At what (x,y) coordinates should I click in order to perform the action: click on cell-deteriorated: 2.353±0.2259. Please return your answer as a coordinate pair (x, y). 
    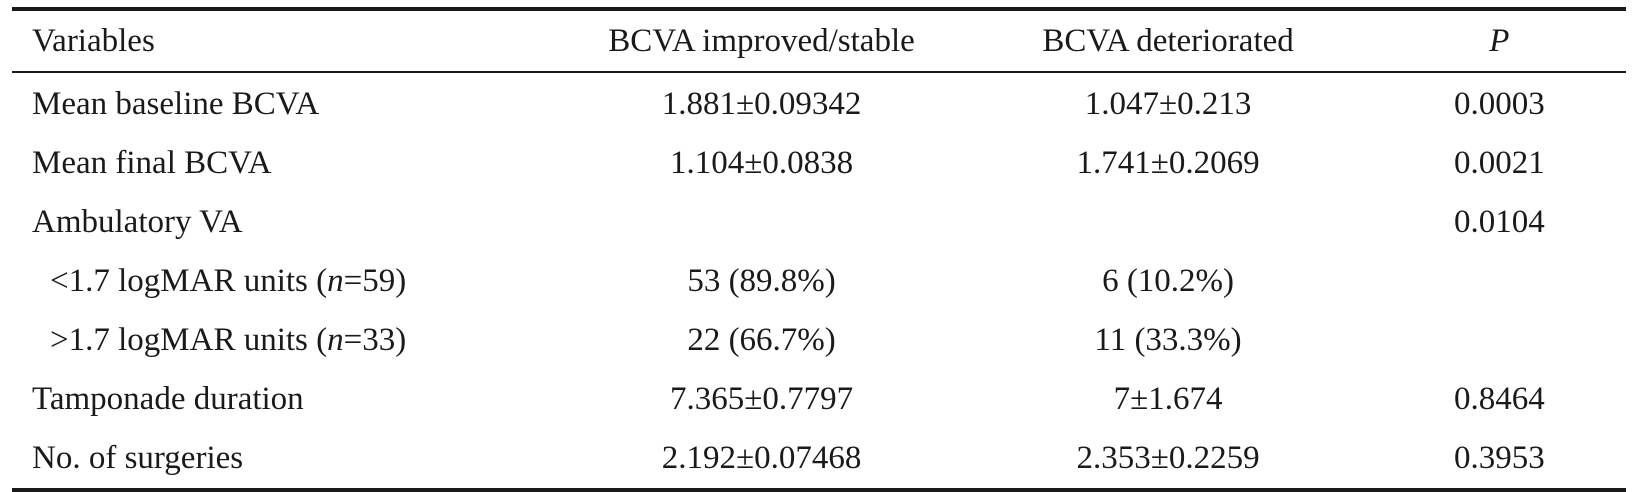
    Looking at the image, I should click on (1168, 458).